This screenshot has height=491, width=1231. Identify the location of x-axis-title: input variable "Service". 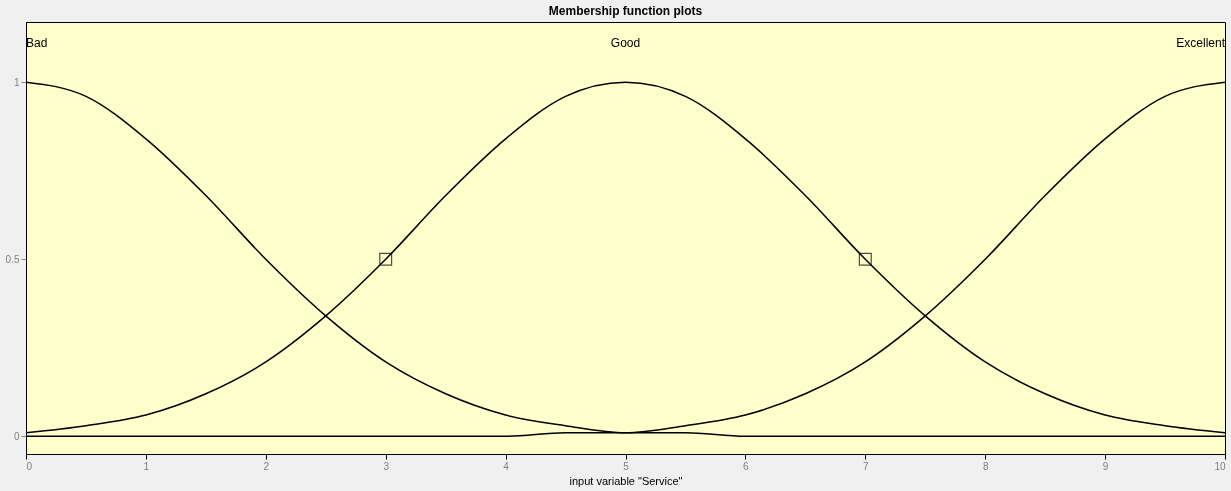
(626, 480).